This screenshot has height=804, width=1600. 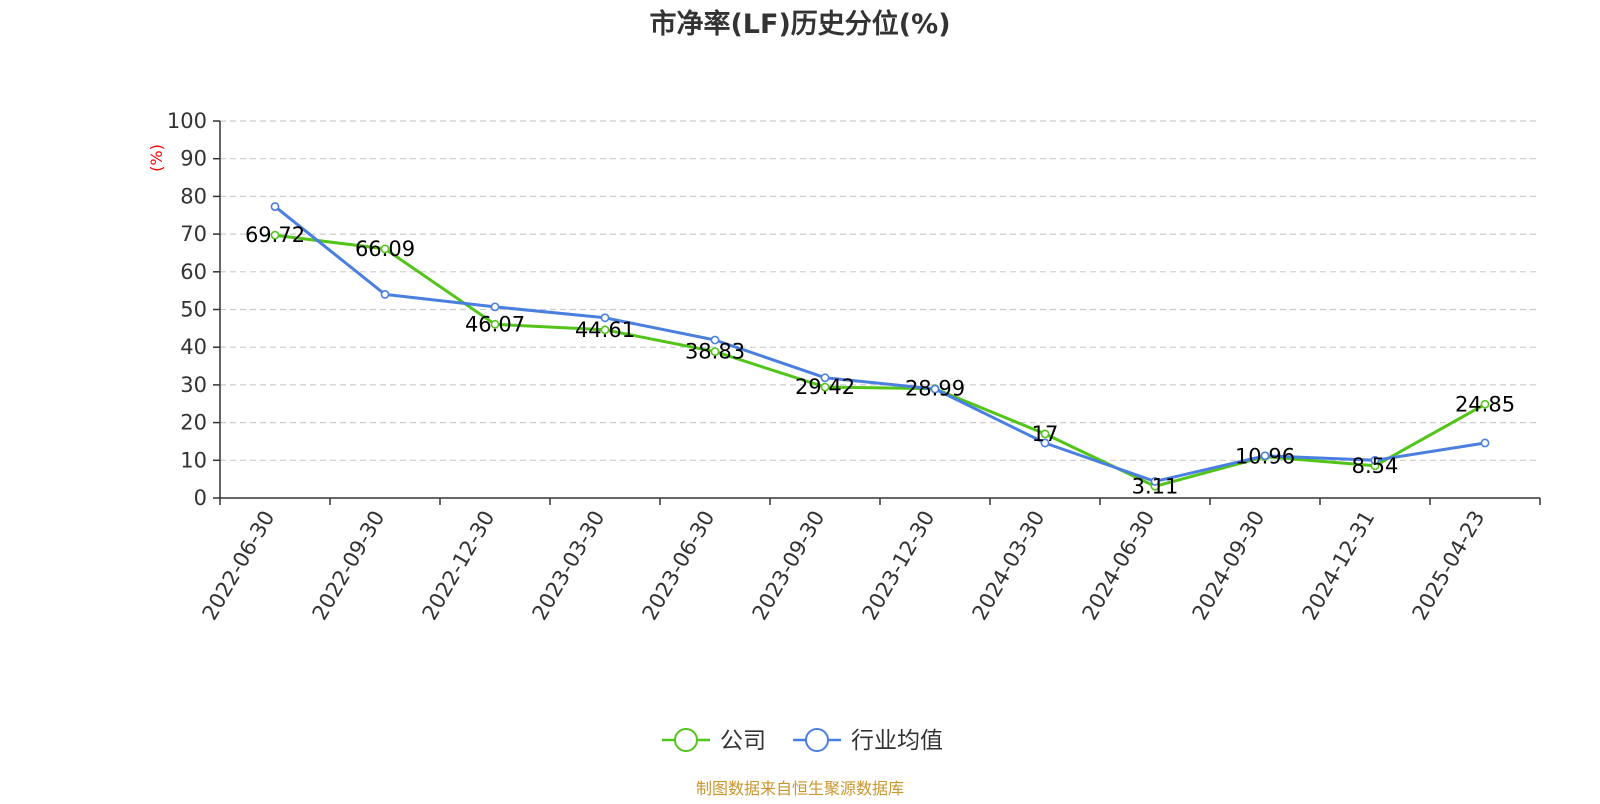 What do you see at coordinates (200, 498) in the screenshot?
I see `y-tick-label: 0` at bounding box center [200, 498].